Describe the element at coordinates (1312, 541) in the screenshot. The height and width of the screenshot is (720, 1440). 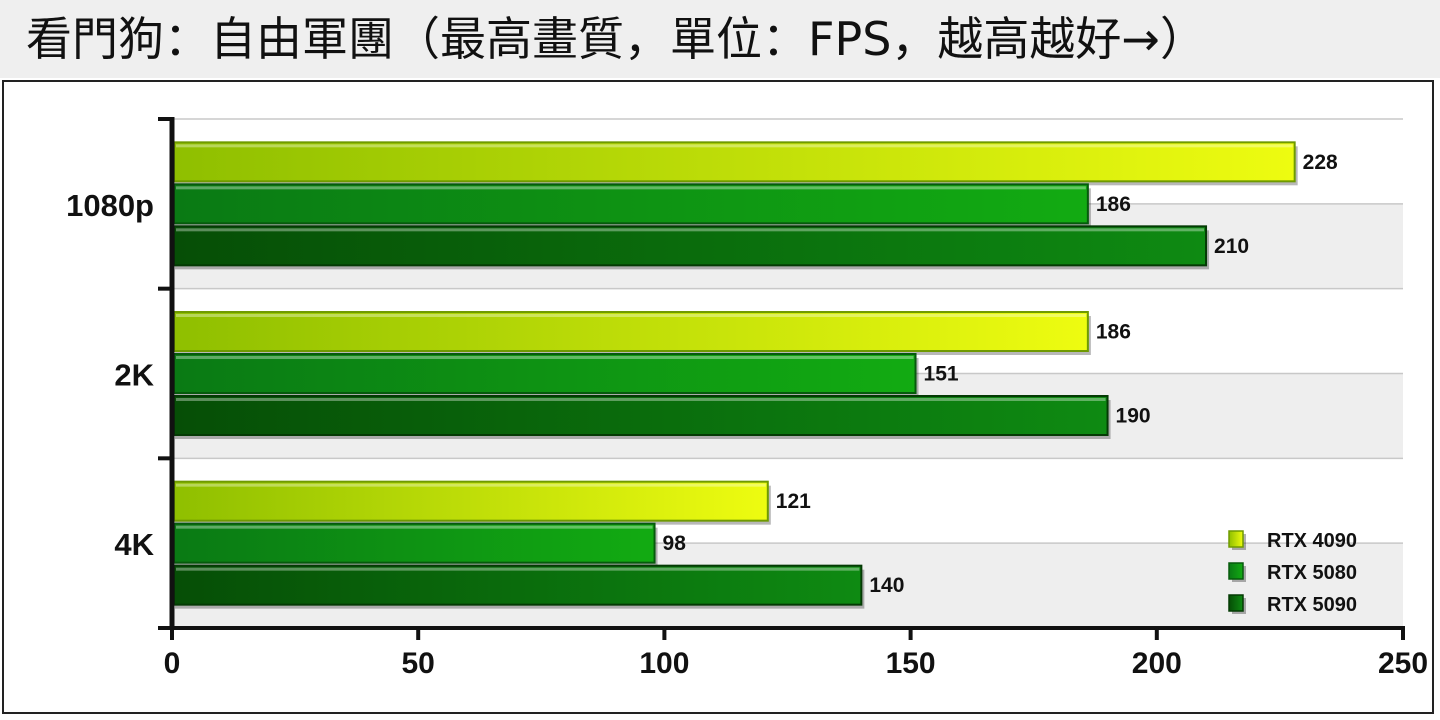
I see `legend-label: RTX 4090` at that location.